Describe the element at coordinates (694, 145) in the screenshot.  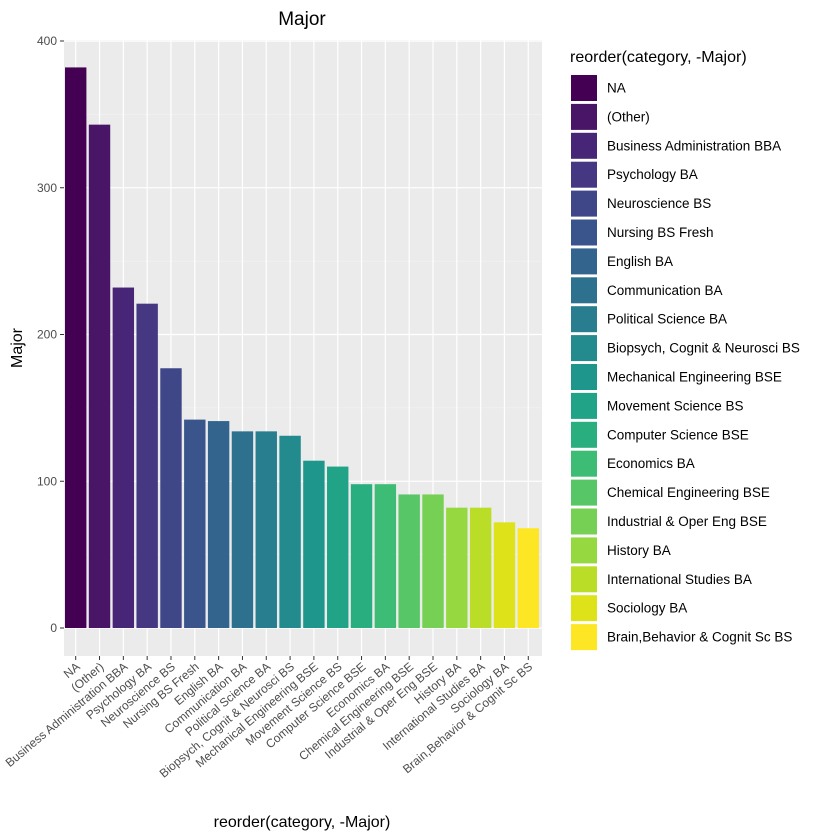
I see `legend-label: Business Administration BBA` at that location.